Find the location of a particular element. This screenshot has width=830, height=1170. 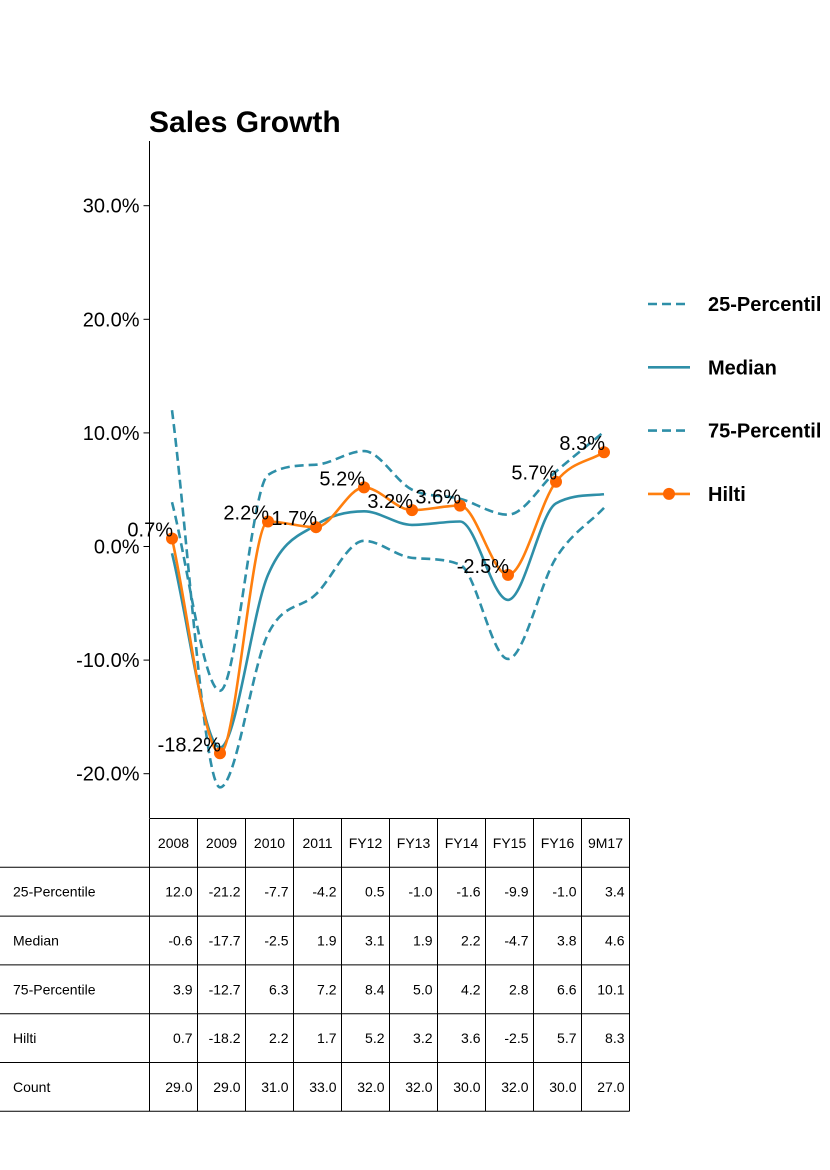

table-cell: 8.4 is located at coordinates (375, 989).